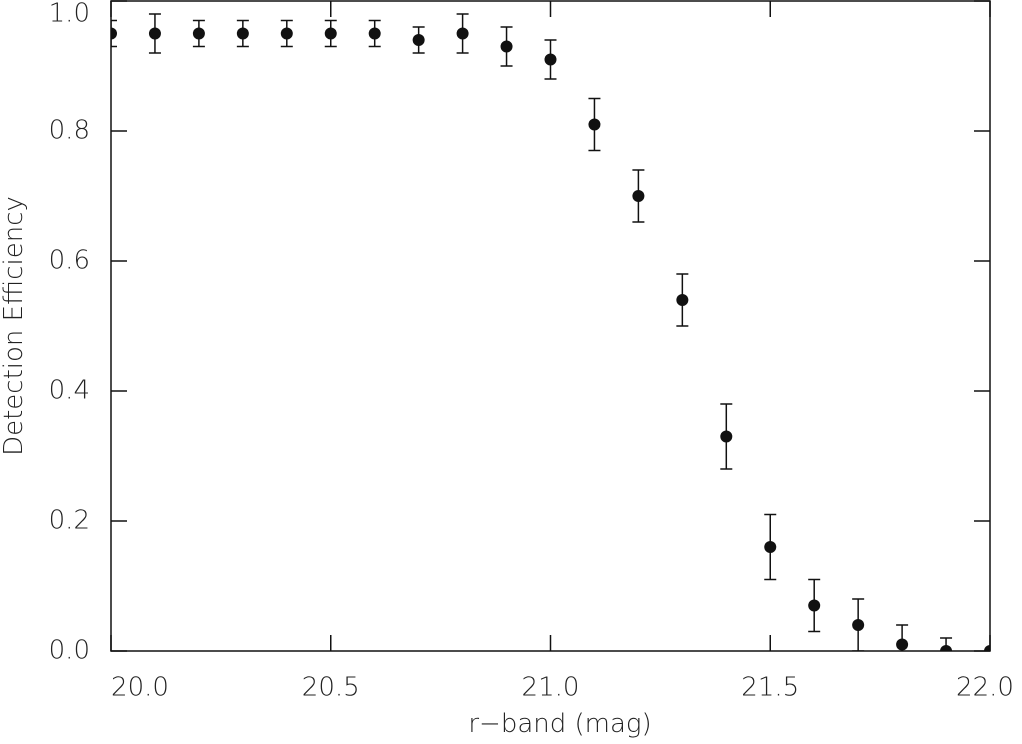 The width and height of the screenshot is (1022, 744). What do you see at coordinates (69, 261) in the screenshot?
I see `y-tick-label: 0.6` at bounding box center [69, 261].